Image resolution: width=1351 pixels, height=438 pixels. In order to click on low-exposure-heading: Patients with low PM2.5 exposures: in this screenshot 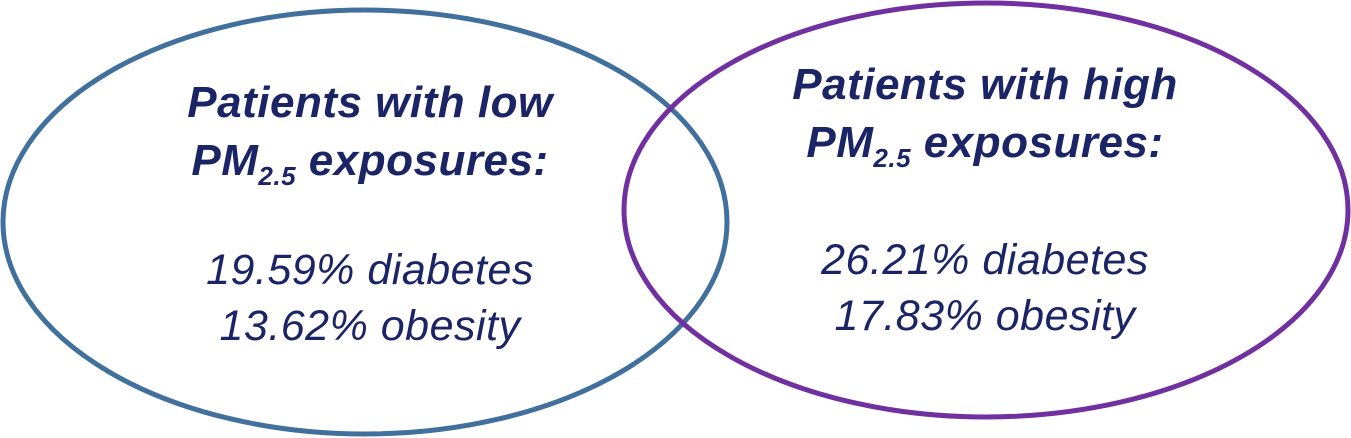, I will do `click(370, 132)`.